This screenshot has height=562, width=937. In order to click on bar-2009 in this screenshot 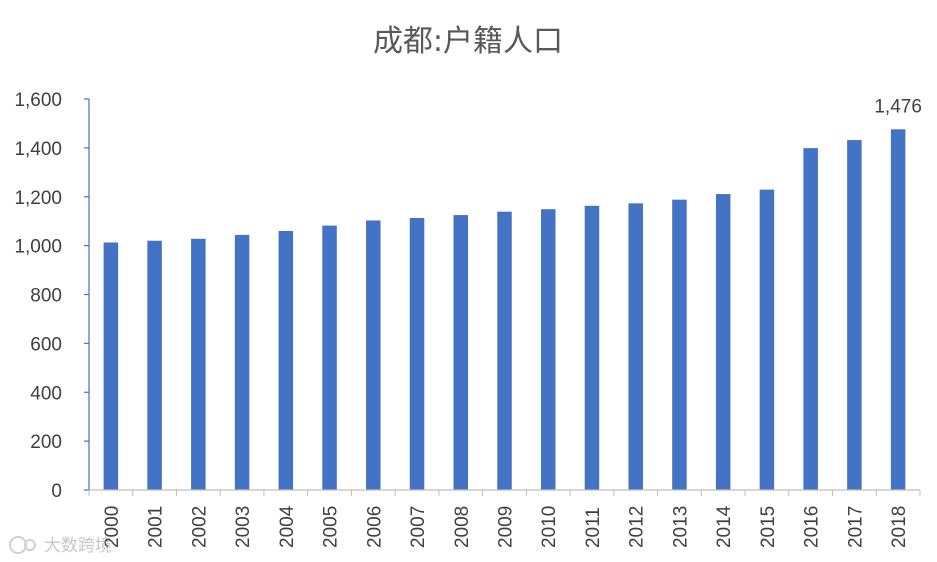, I will do `click(504, 350)`.